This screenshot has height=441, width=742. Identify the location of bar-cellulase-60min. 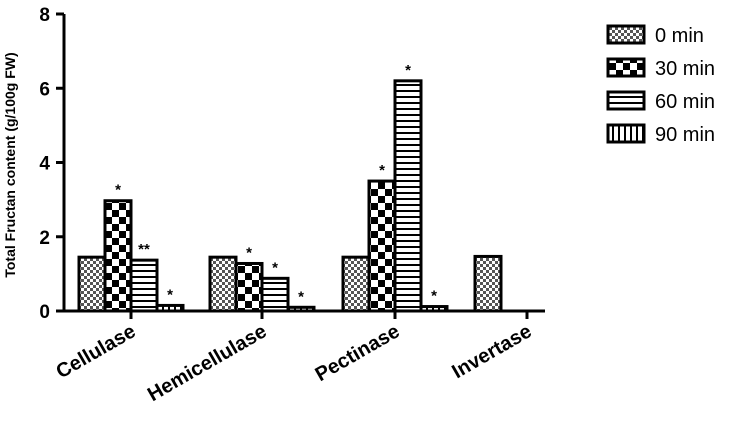
(144, 285).